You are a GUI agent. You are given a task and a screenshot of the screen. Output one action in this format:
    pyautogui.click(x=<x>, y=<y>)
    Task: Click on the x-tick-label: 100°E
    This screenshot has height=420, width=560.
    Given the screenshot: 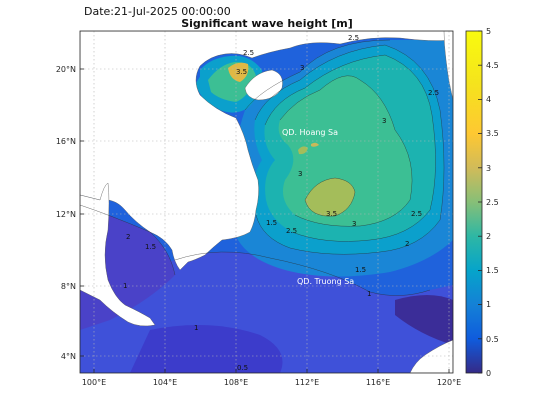 What is the action you would take?
    pyautogui.click(x=94, y=382)
    